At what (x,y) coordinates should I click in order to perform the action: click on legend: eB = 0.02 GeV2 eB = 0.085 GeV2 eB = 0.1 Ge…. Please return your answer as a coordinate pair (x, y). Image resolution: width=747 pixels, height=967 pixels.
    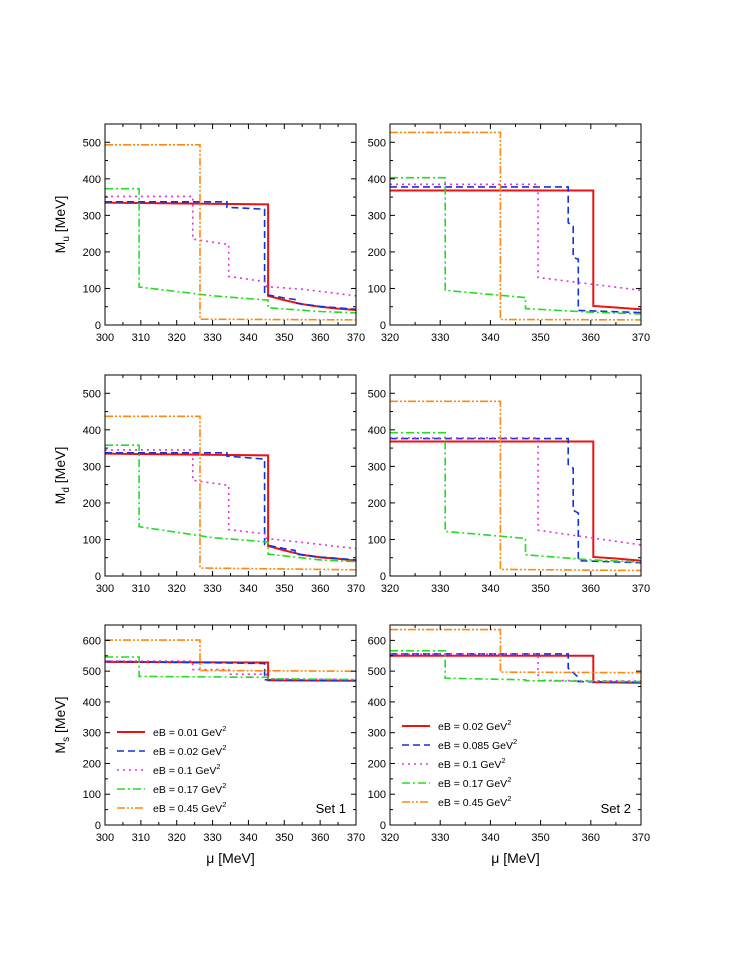
    Looking at the image, I should click on (459, 763).